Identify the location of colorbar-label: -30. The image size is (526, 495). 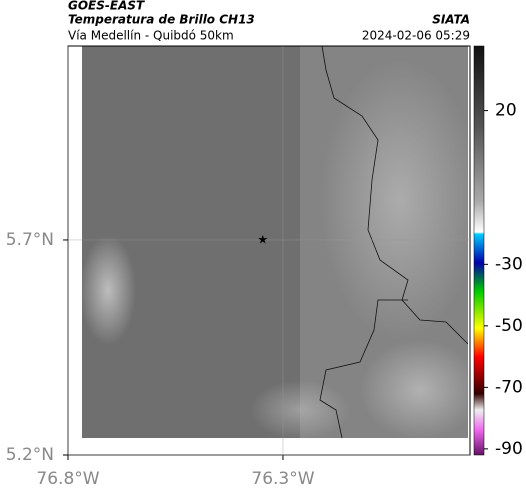
(509, 264).